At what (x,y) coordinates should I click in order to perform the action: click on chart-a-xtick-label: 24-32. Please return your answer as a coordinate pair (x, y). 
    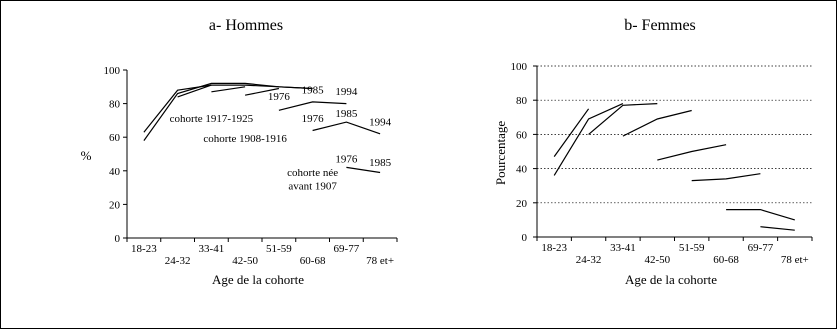
    Looking at the image, I should click on (178, 261).